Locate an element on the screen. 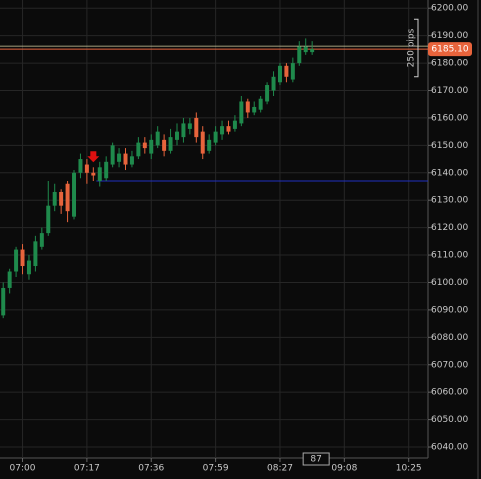 This screenshot has height=479, width=481. y-tick-label: 6160.00 is located at coordinates (449, 118).